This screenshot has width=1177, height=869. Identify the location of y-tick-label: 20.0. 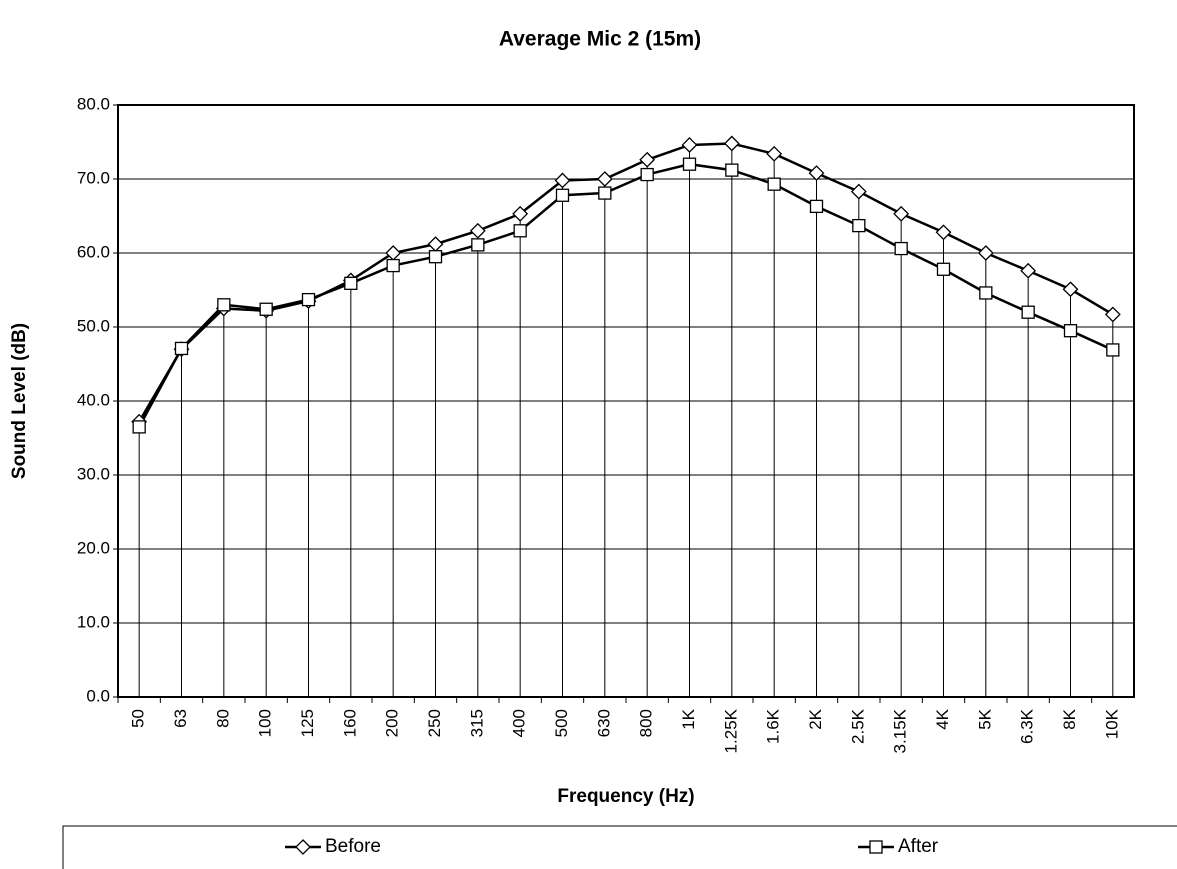
(93, 547).